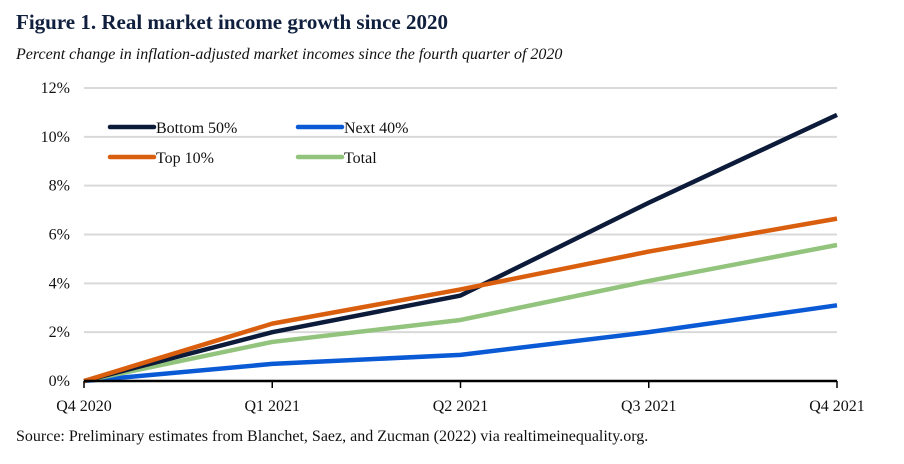  What do you see at coordinates (196, 128) in the screenshot?
I see `legend-label: Bottom 50%` at bounding box center [196, 128].